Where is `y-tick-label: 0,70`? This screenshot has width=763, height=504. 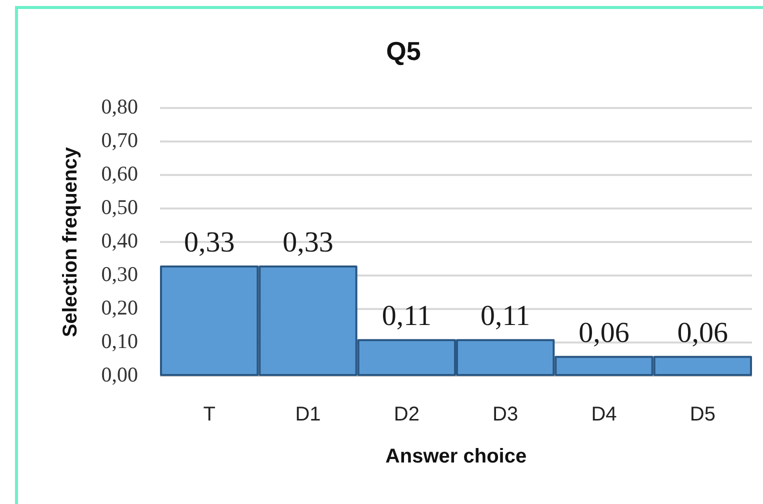 y-tick-label: 0,70 is located at coordinates (119, 140).